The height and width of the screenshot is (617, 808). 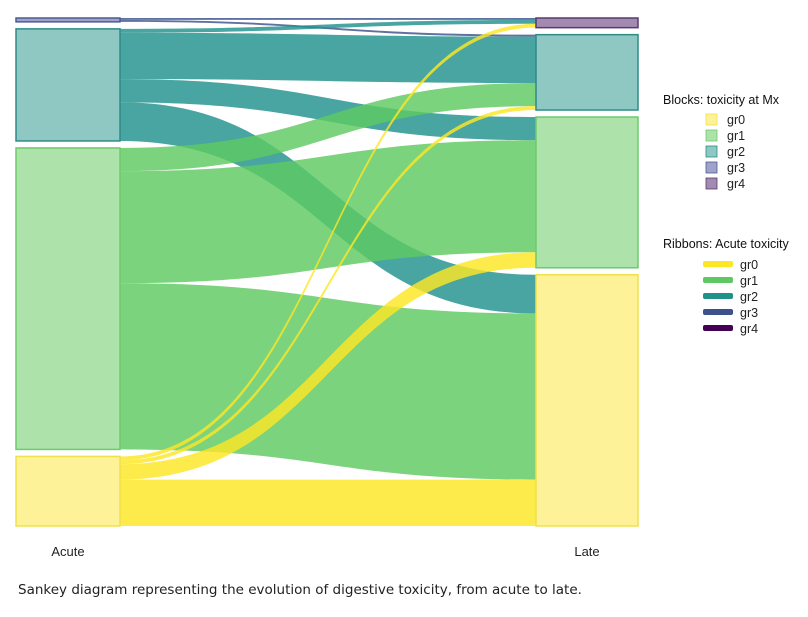 I want to click on legend-ribbon-swatch-gr2, so click(x=718, y=296).